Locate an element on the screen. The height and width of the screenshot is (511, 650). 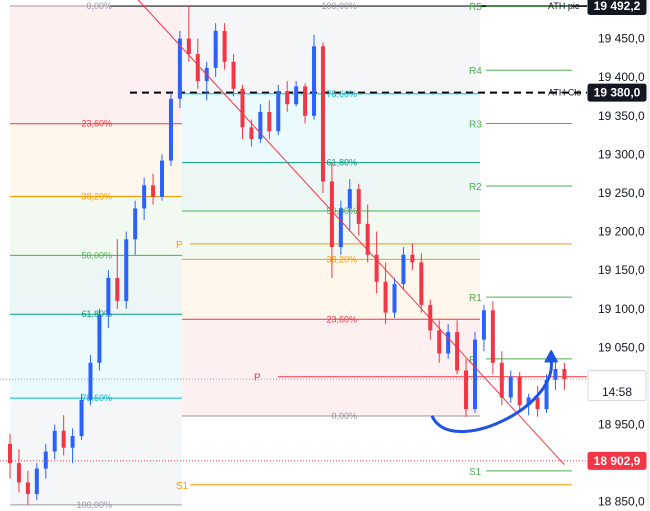
y-tick-label: 19 450,0 is located at coordinates (621, 39).